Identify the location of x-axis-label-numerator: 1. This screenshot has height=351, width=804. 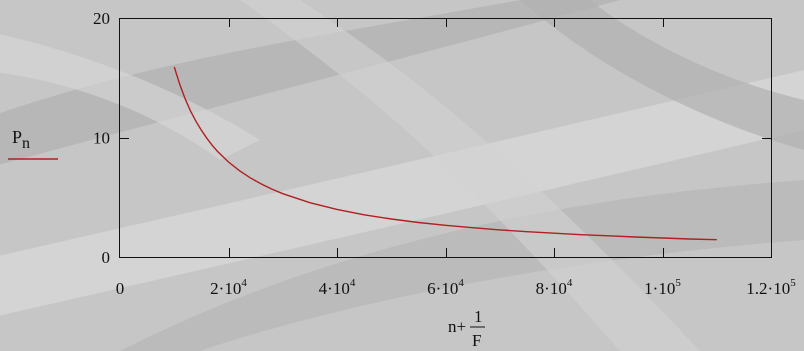
(478, 316).